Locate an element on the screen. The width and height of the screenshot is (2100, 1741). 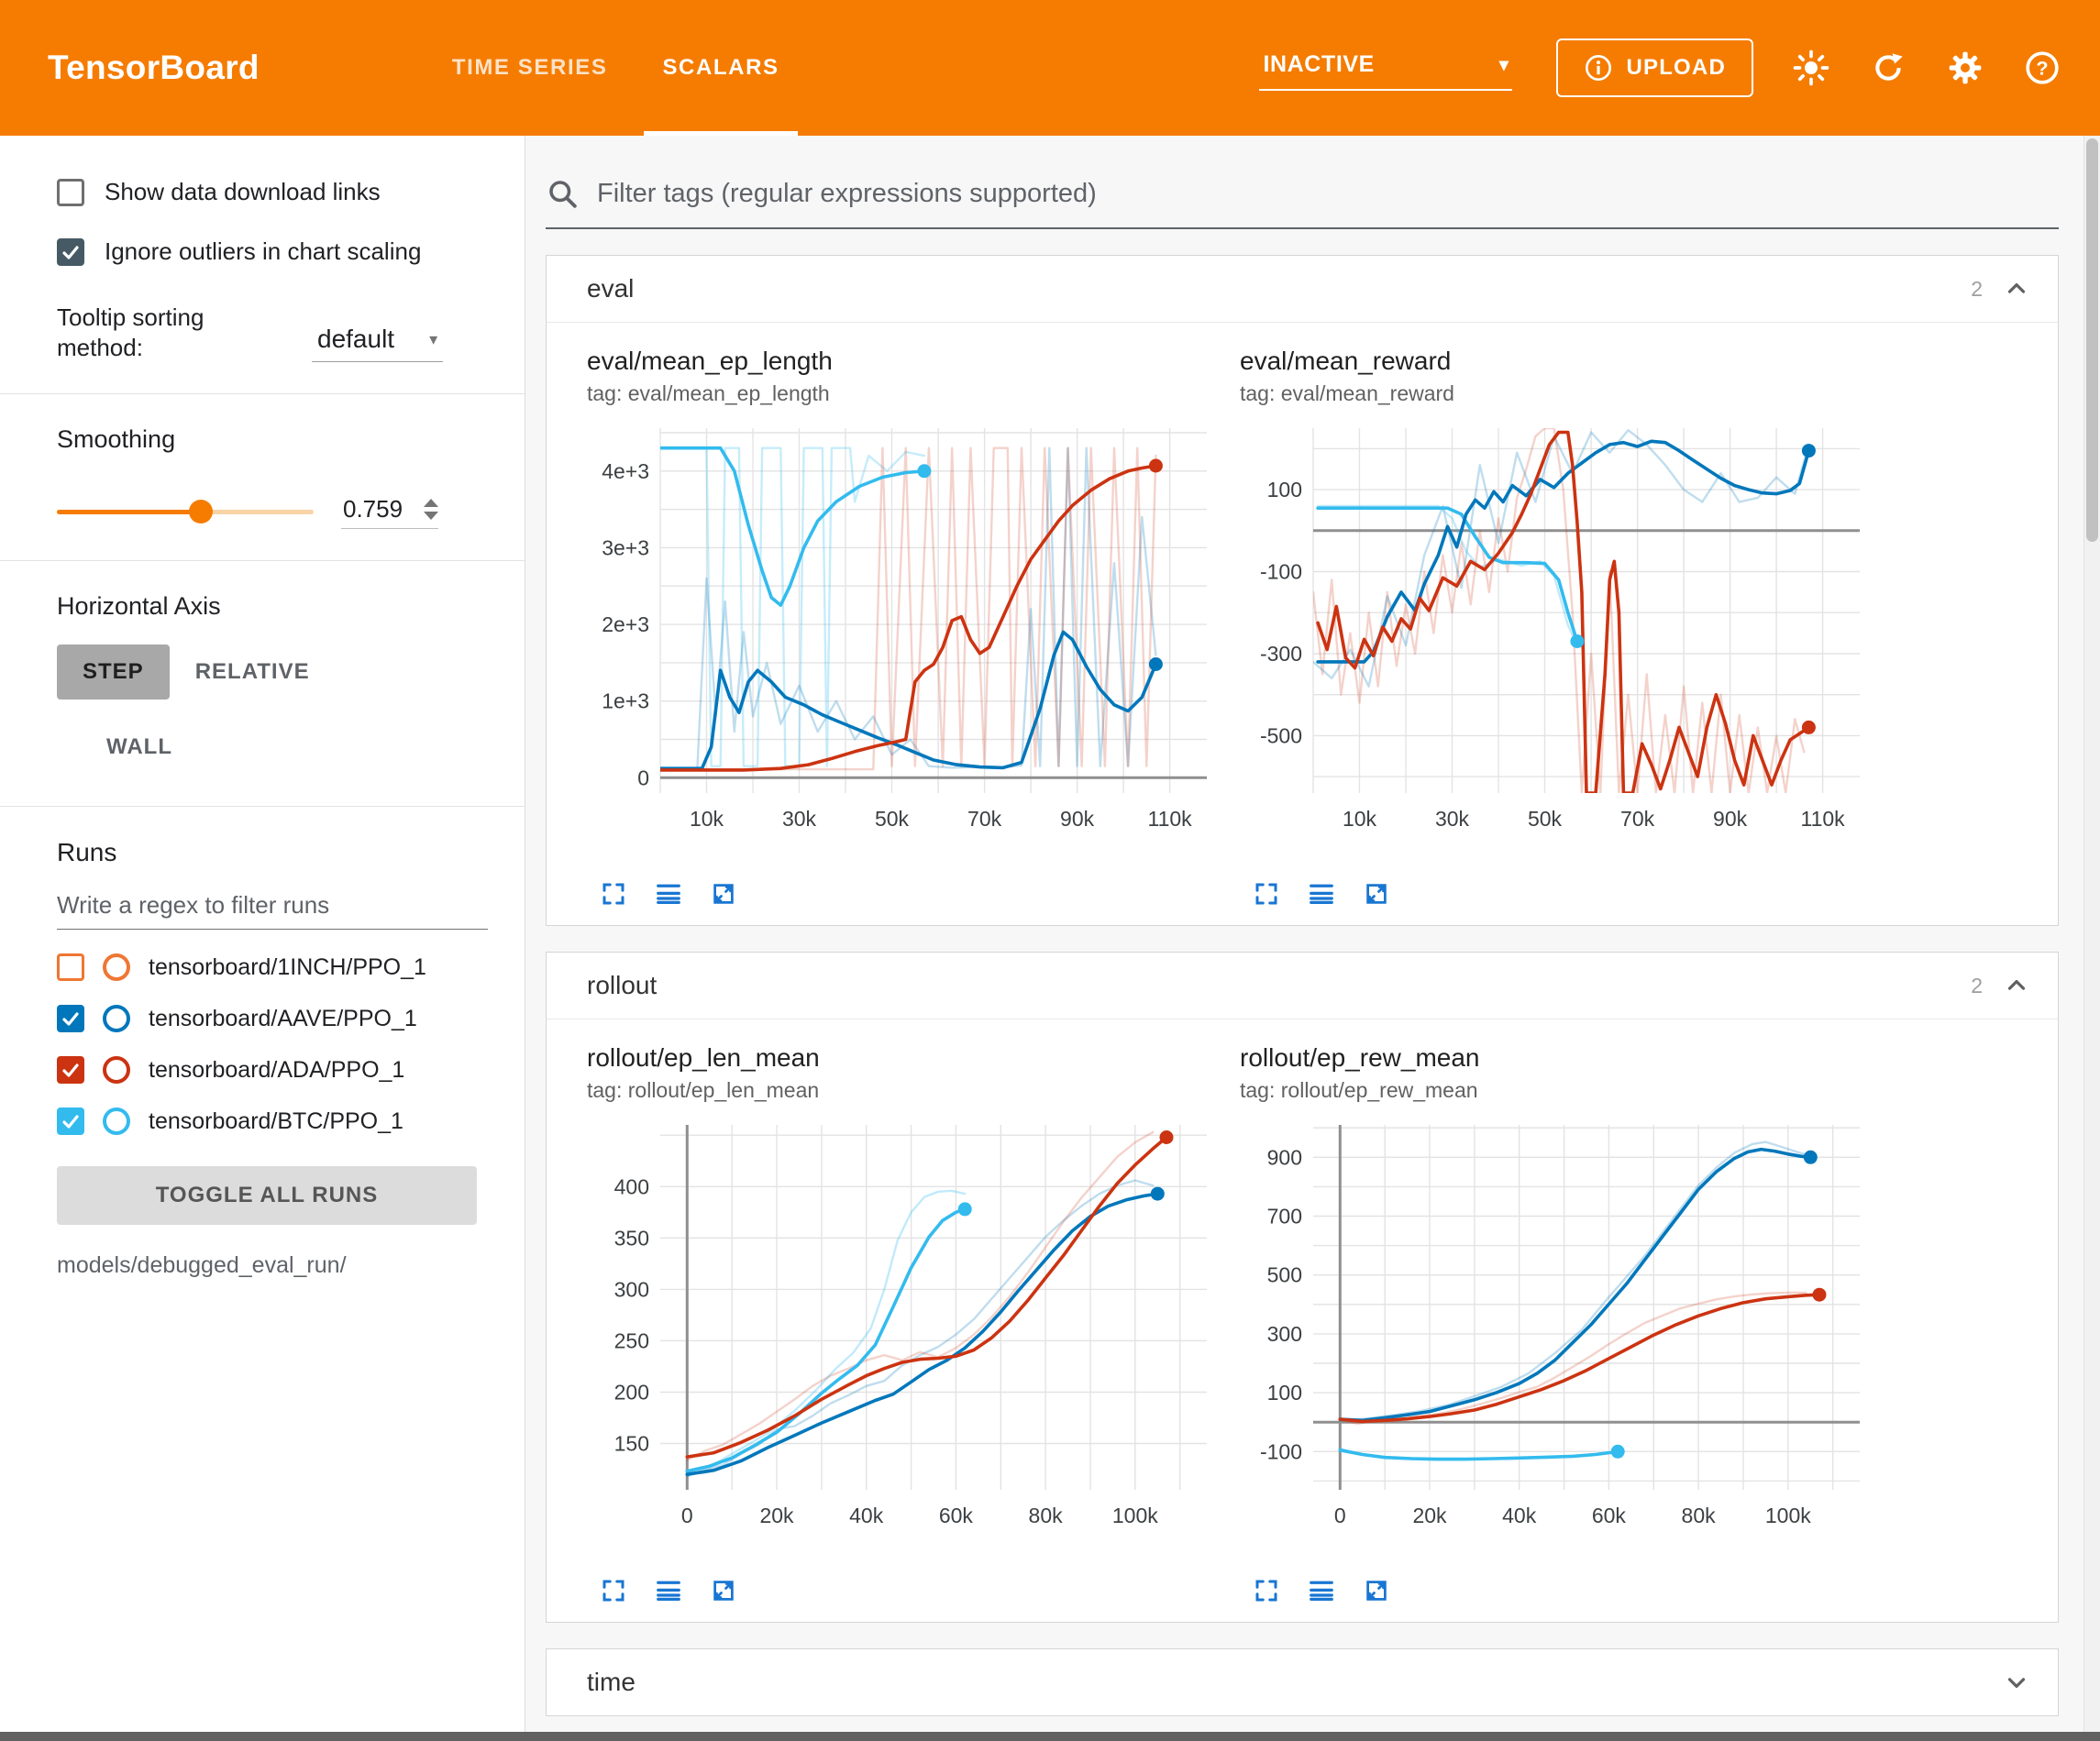
brightness-icon is located at coordinates (1811, 68).